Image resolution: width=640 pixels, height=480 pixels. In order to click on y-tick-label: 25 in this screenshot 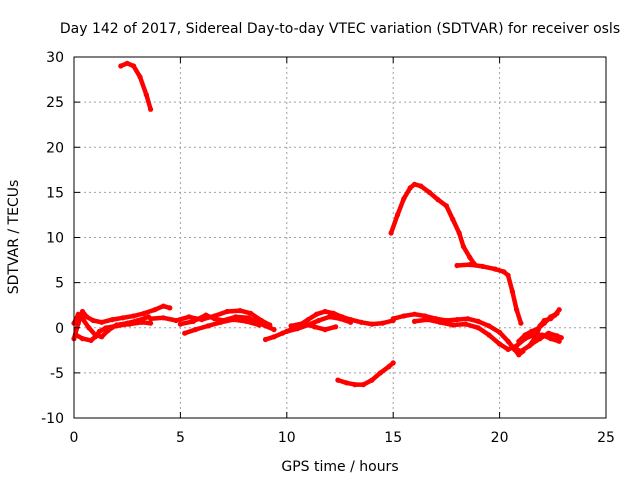, I will do `click(55, 103)`.